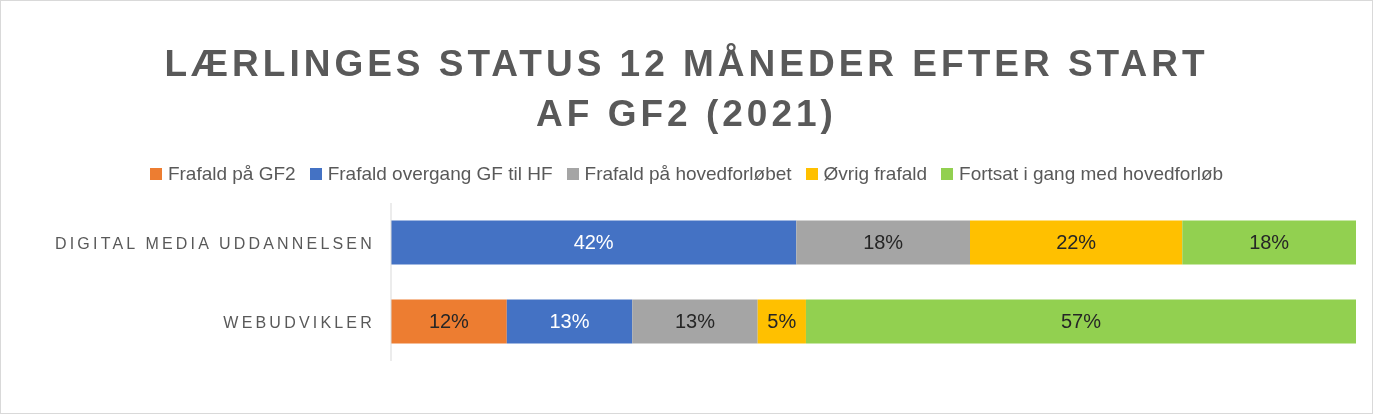 This screenshot has height=414, width=1373. What do you see at coordinates (299, 322) in the screenshot?
I see `y-tick-label: WEBUDVIKLER` at bounding box center [299, 322].